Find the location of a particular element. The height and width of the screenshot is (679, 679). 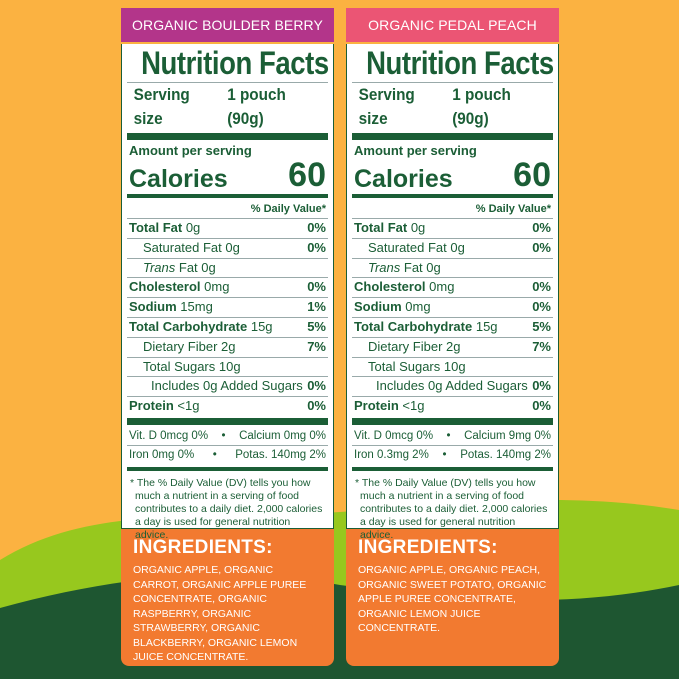

vitamin-row: Iron 0mg 0% • Potas. 140mg 2% is located at coordinates (227, 455).